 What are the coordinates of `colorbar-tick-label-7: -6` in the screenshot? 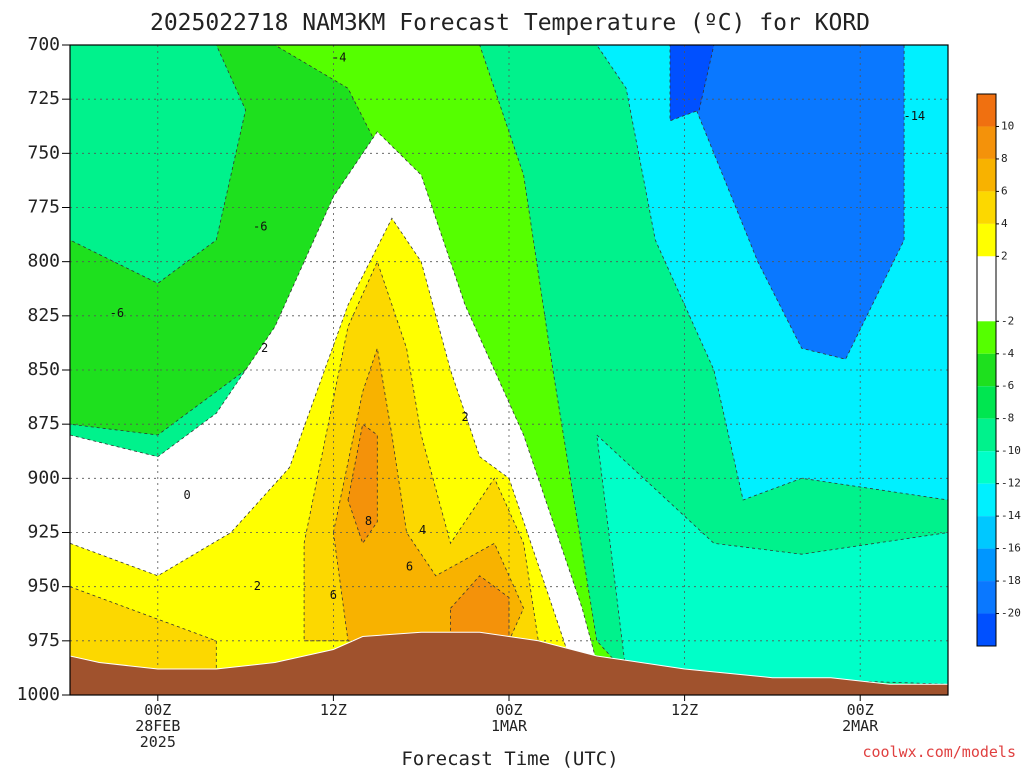 It's located at (1007, 385).